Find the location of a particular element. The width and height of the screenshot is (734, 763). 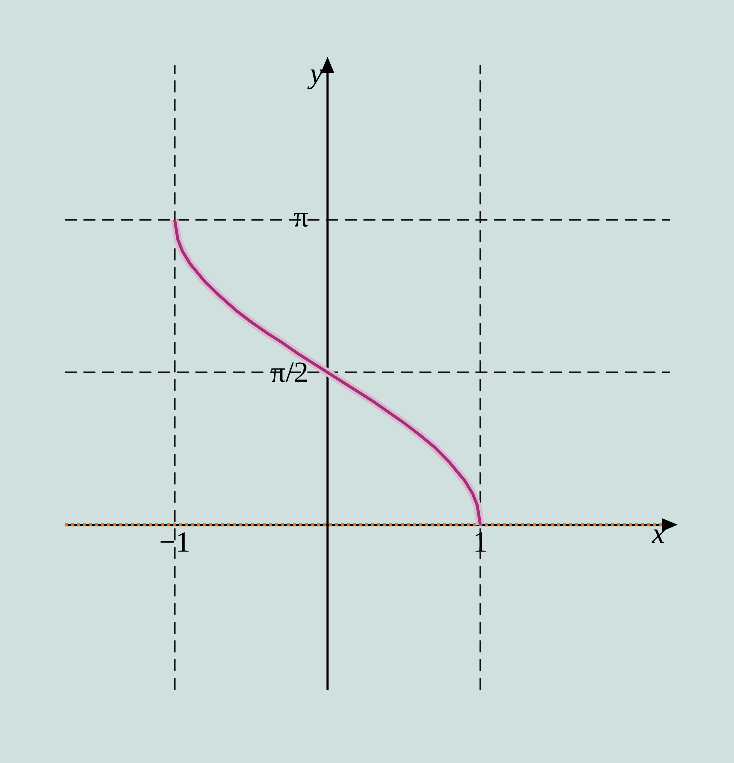

x-axis-title: x is located at coordinates (659, 537).